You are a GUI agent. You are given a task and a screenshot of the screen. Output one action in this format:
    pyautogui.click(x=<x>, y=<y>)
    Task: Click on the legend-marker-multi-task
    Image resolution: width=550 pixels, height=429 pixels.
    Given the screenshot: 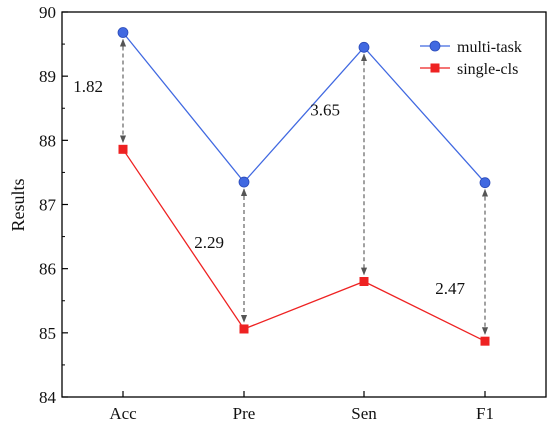 What is the action you would take?
    pyautogui.click(x=435, y=46)
    